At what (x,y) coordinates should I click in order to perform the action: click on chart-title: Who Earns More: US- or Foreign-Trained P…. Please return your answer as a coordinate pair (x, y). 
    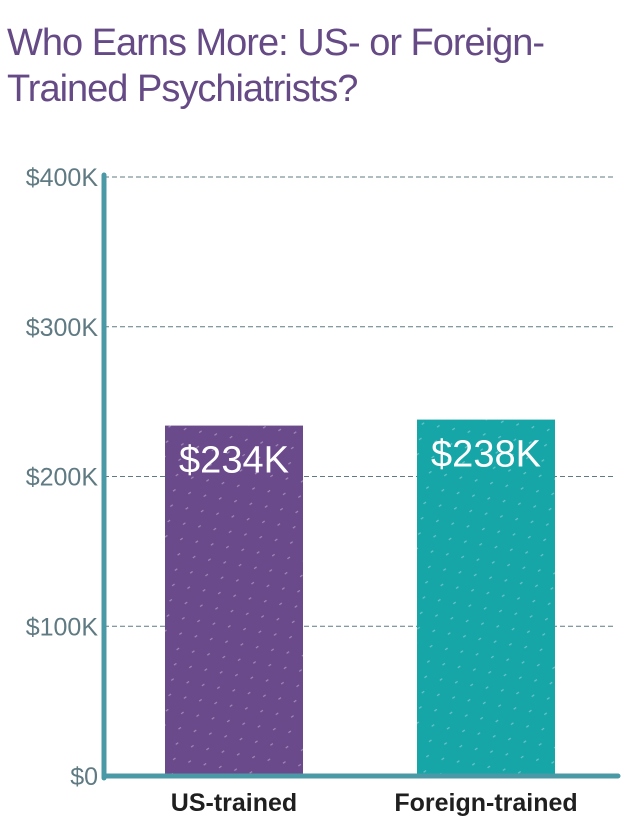
    Looking at the image, I should click on (276, 66).